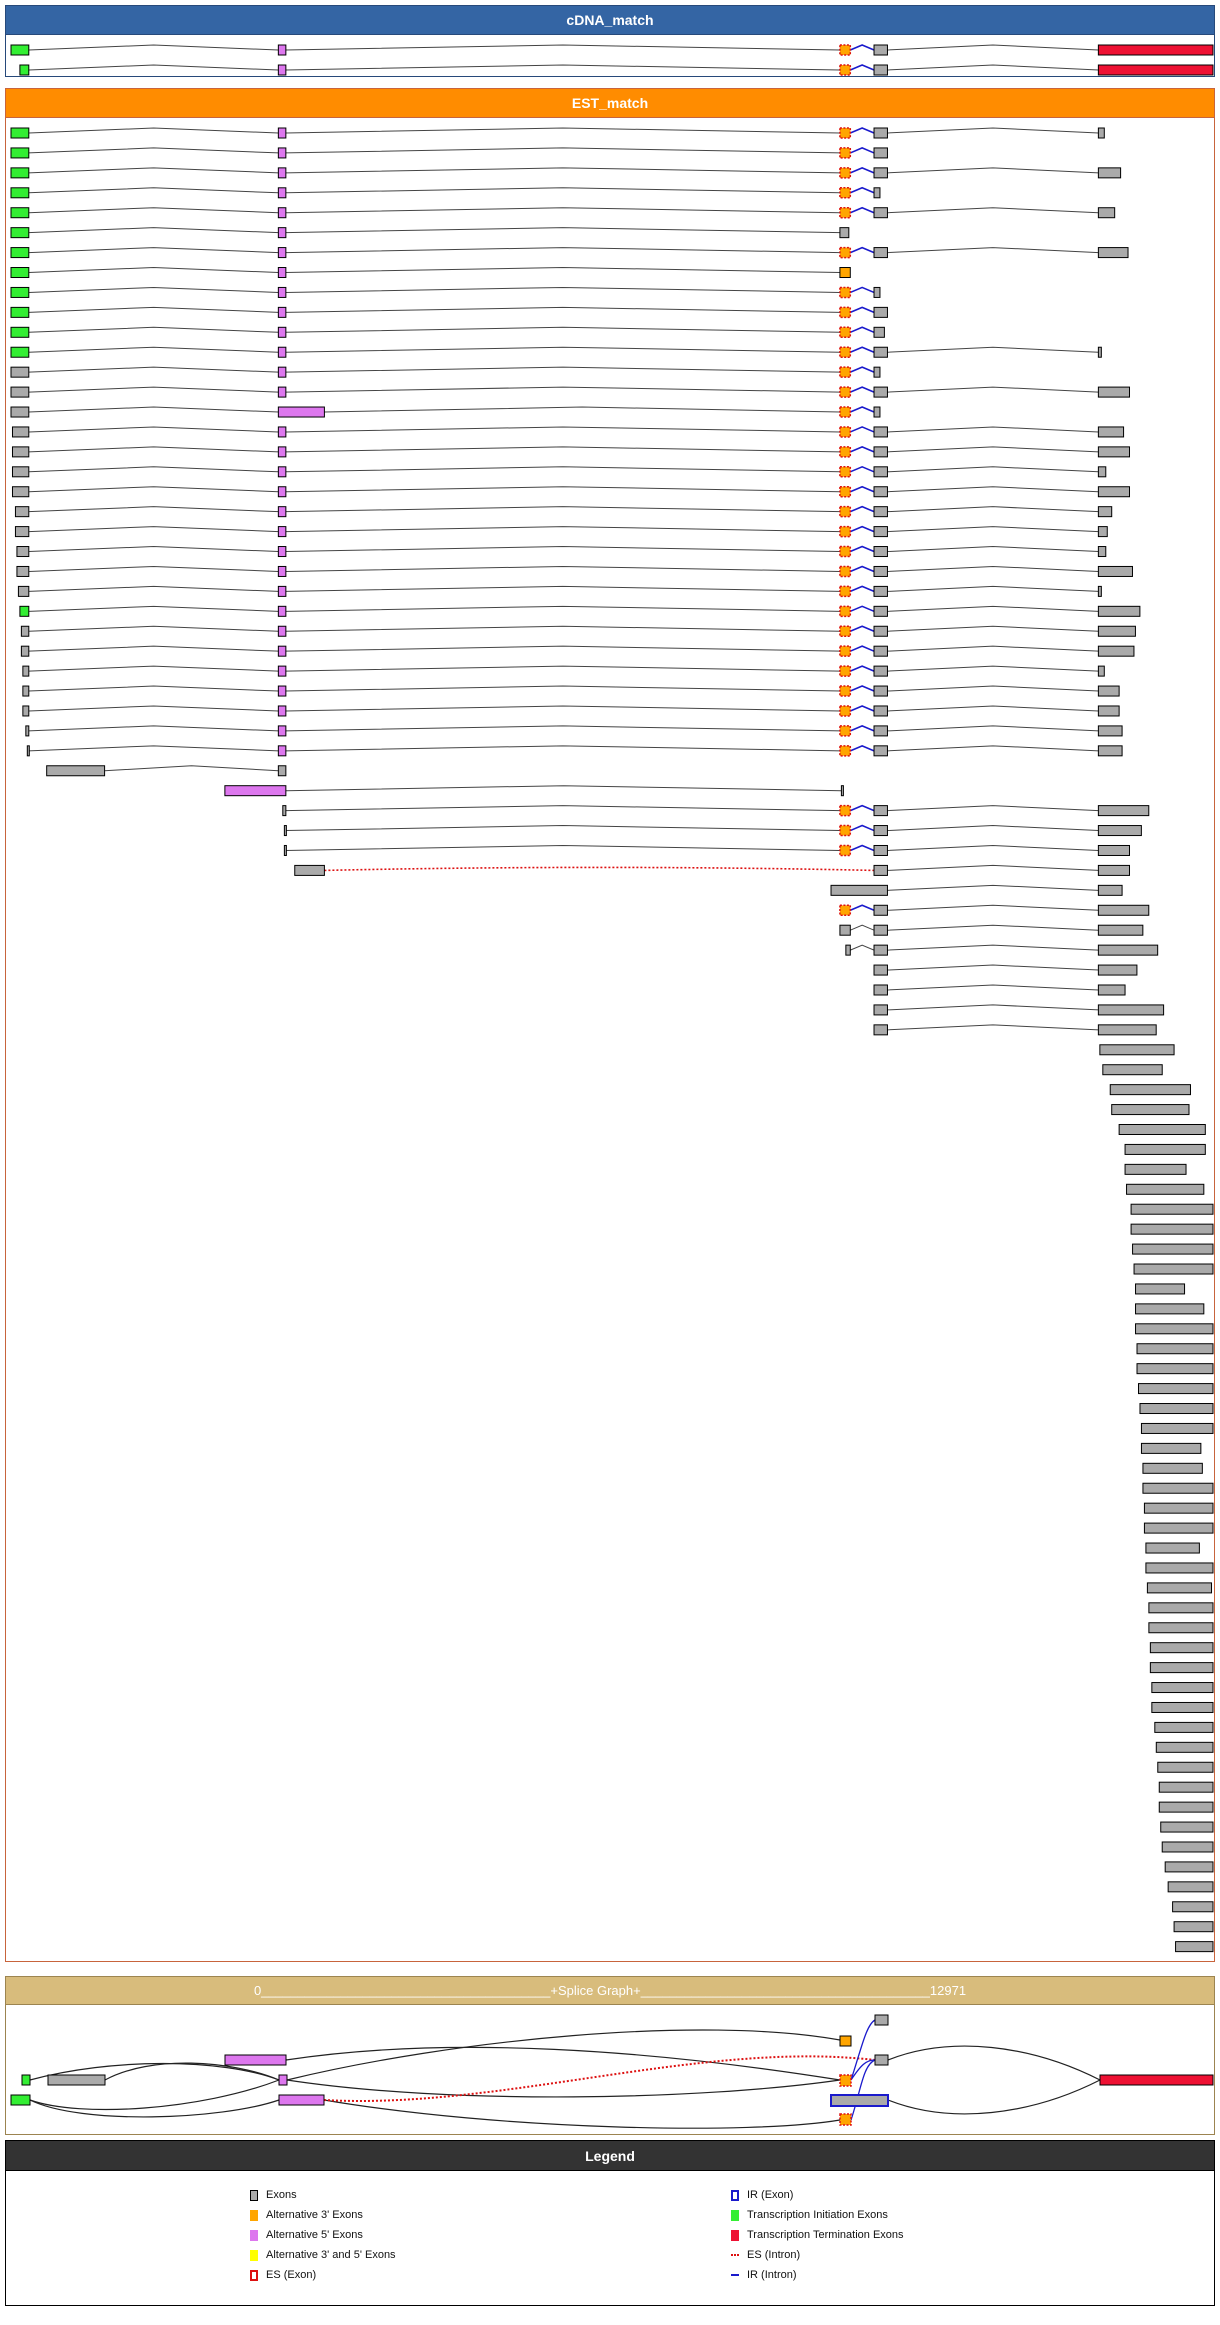 Image resolution: width=1220 pixels, height=2325 pixels. What do you see at coordinates (770, 2195) in the screenshot?
I see `legend-label: IR (Exon)` at bounding box center [770, 2195].